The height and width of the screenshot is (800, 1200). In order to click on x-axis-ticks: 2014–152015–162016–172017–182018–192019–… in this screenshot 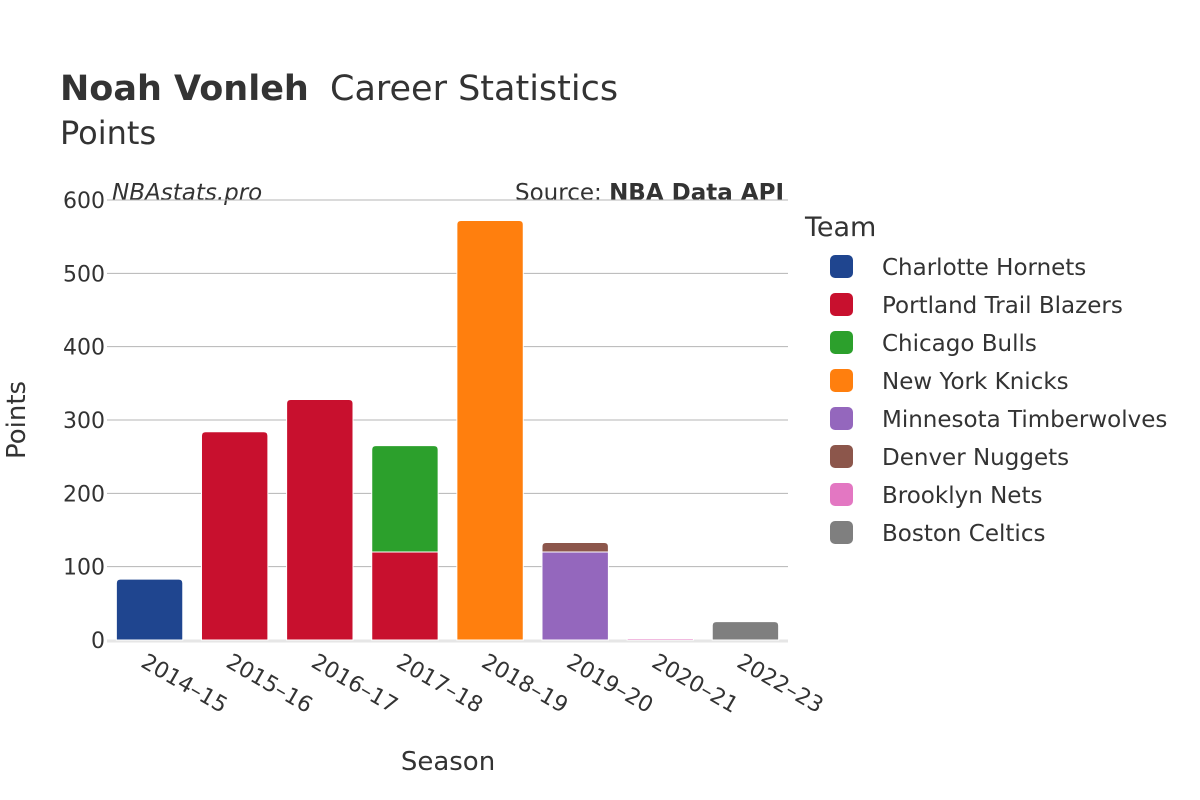, I will do `click(482, 684)`.